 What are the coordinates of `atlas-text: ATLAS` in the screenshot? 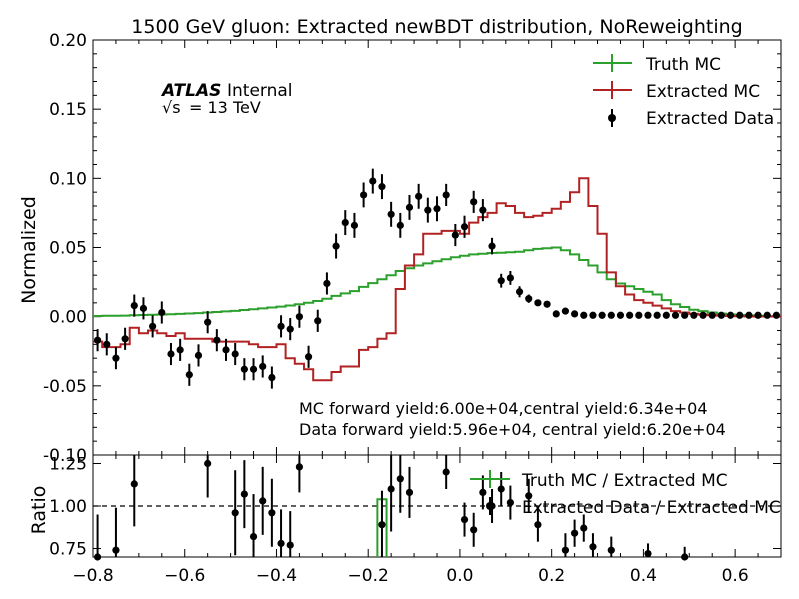 It's located at (190, 91).